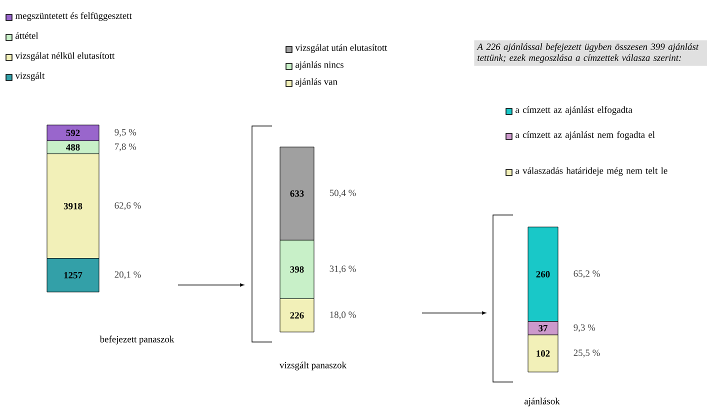 The height and width of the screenshot is (411, 707). Describe the element at coordinates (297, 193) in the screenshot. I see `data-label: 633` at that location.